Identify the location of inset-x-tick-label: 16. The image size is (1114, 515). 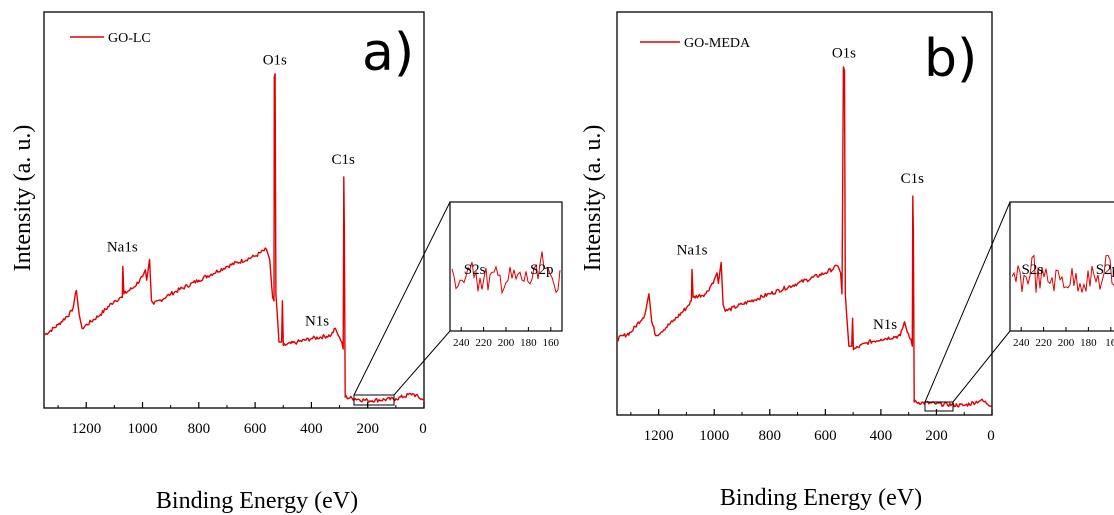
(1109, 343).